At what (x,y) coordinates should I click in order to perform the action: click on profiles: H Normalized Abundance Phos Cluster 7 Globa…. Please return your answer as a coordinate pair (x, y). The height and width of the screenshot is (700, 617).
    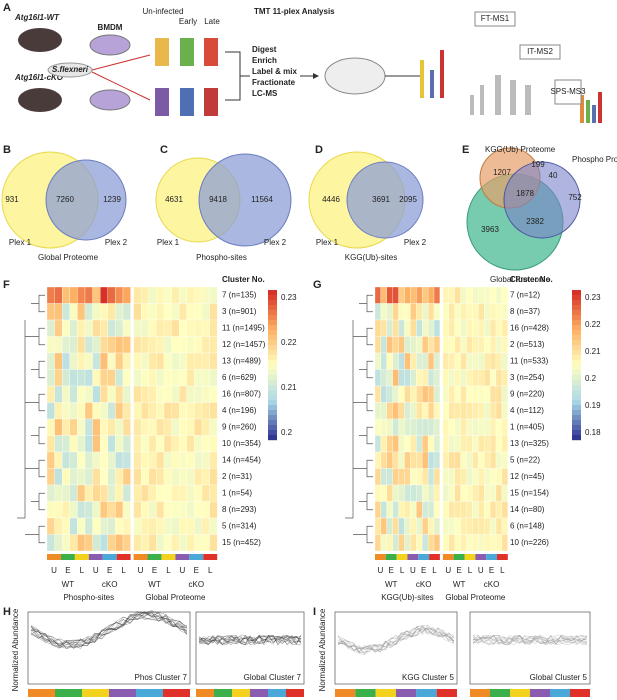
    Looking at the image, I should click on (297, 651).